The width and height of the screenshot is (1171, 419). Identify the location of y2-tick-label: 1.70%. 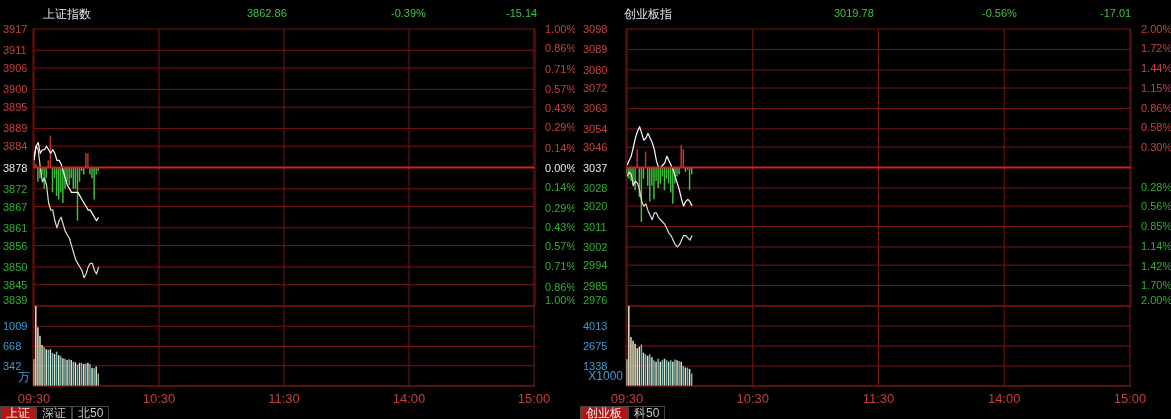
(1156, 285).